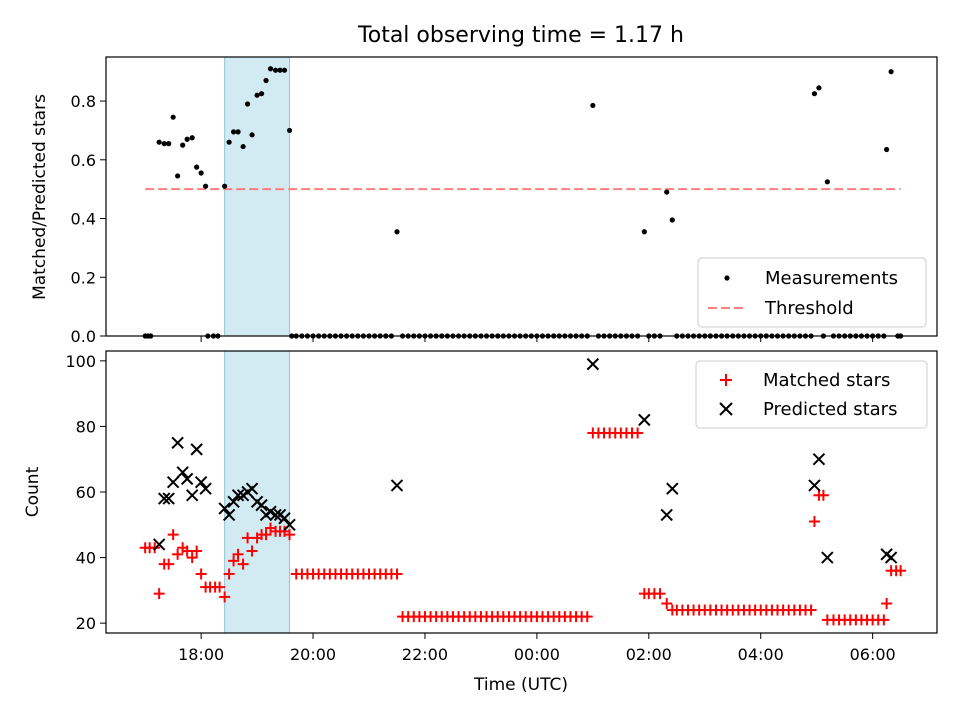  Describe the element at coordinates (86, 558) in the screenshot. I see `bottom-y-tick-label: 40` at that location.